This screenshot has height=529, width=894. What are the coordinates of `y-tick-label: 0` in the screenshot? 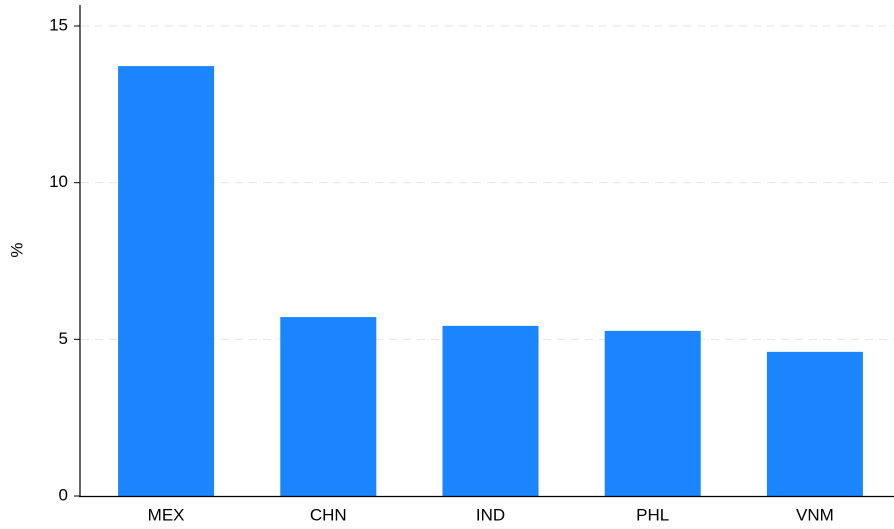 It's located at (63, 494).